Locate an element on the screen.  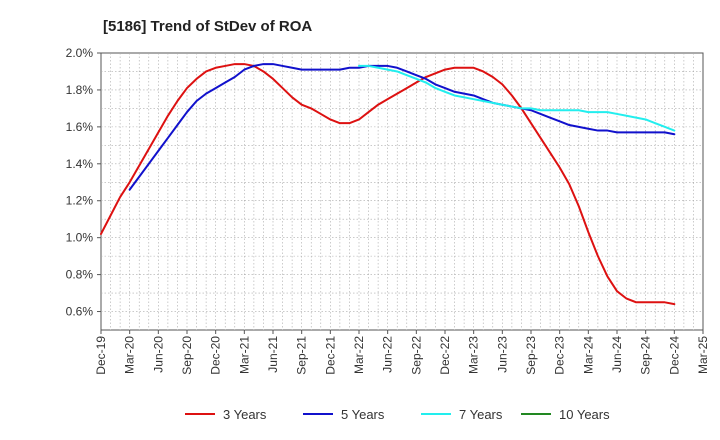
x-tick-label: Dec-22 is located at coordinates (445, 355).